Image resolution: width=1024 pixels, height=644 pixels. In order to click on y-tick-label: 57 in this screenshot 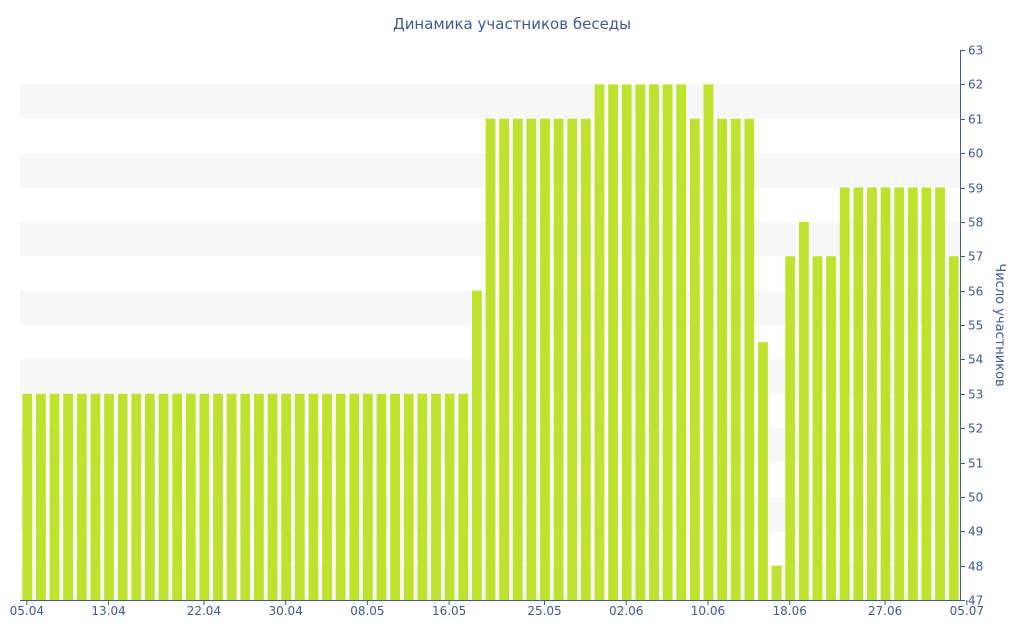, I will do `click(975, 257)`.